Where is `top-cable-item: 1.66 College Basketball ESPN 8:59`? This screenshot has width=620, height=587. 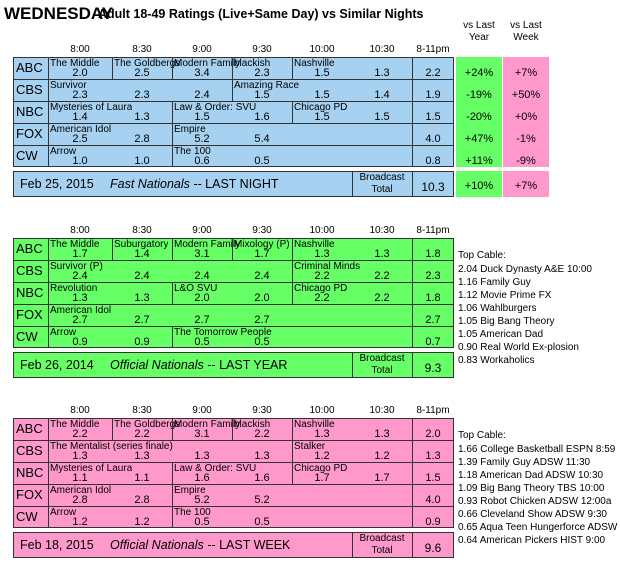
top-cable-item: 1.66 College Basketball ESPN 8:59 is located at coordinates (537, 449).